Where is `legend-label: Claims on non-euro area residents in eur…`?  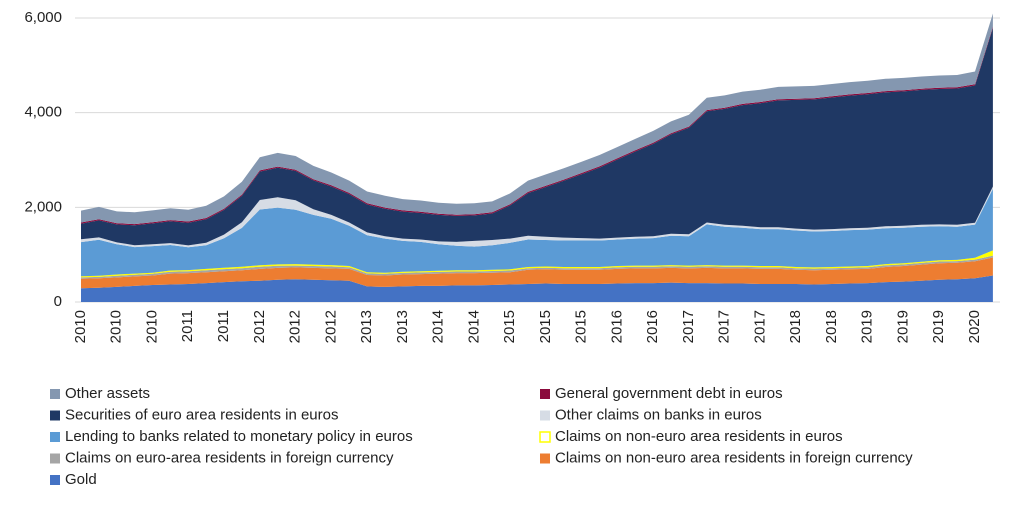 legend-label: Claims on non-euro area residents in eur… is located at coordinates (699, 436).